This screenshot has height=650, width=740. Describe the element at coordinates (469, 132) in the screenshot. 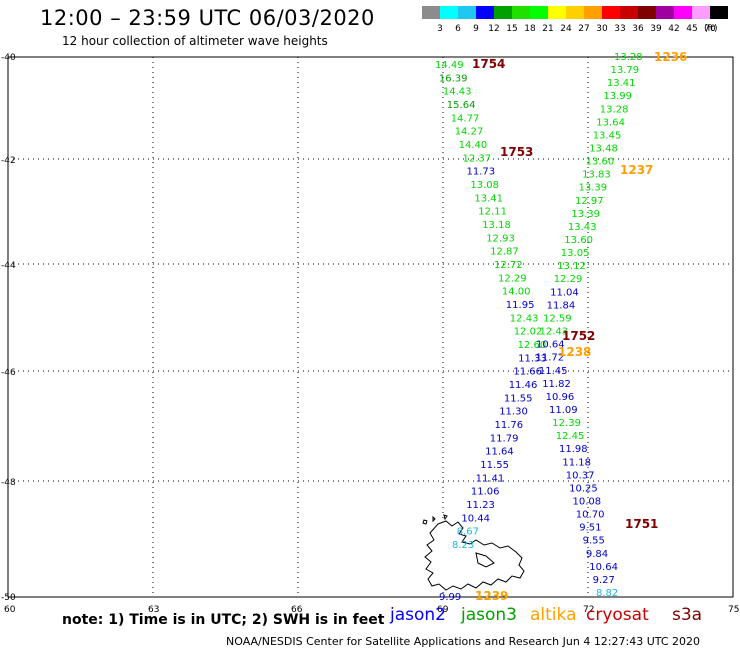

I see `wave-height-label: 14.27` at that location.